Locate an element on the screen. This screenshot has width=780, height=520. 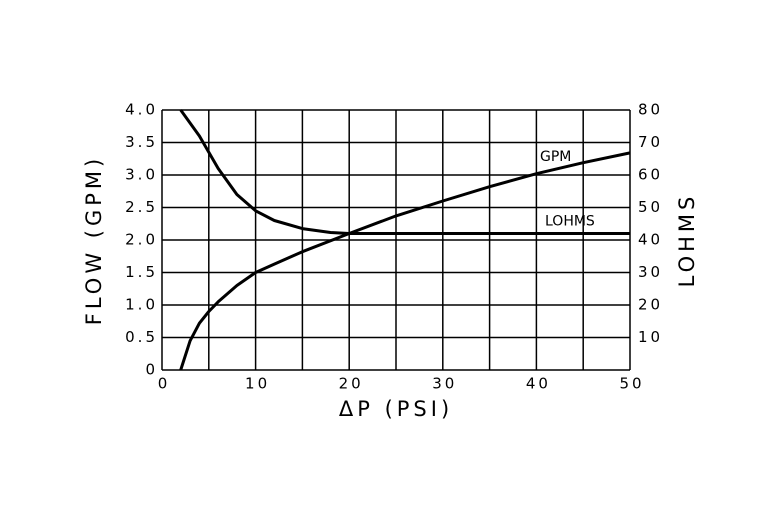
y2-axis-title: LOHMS is located at coordinates (687, 240).